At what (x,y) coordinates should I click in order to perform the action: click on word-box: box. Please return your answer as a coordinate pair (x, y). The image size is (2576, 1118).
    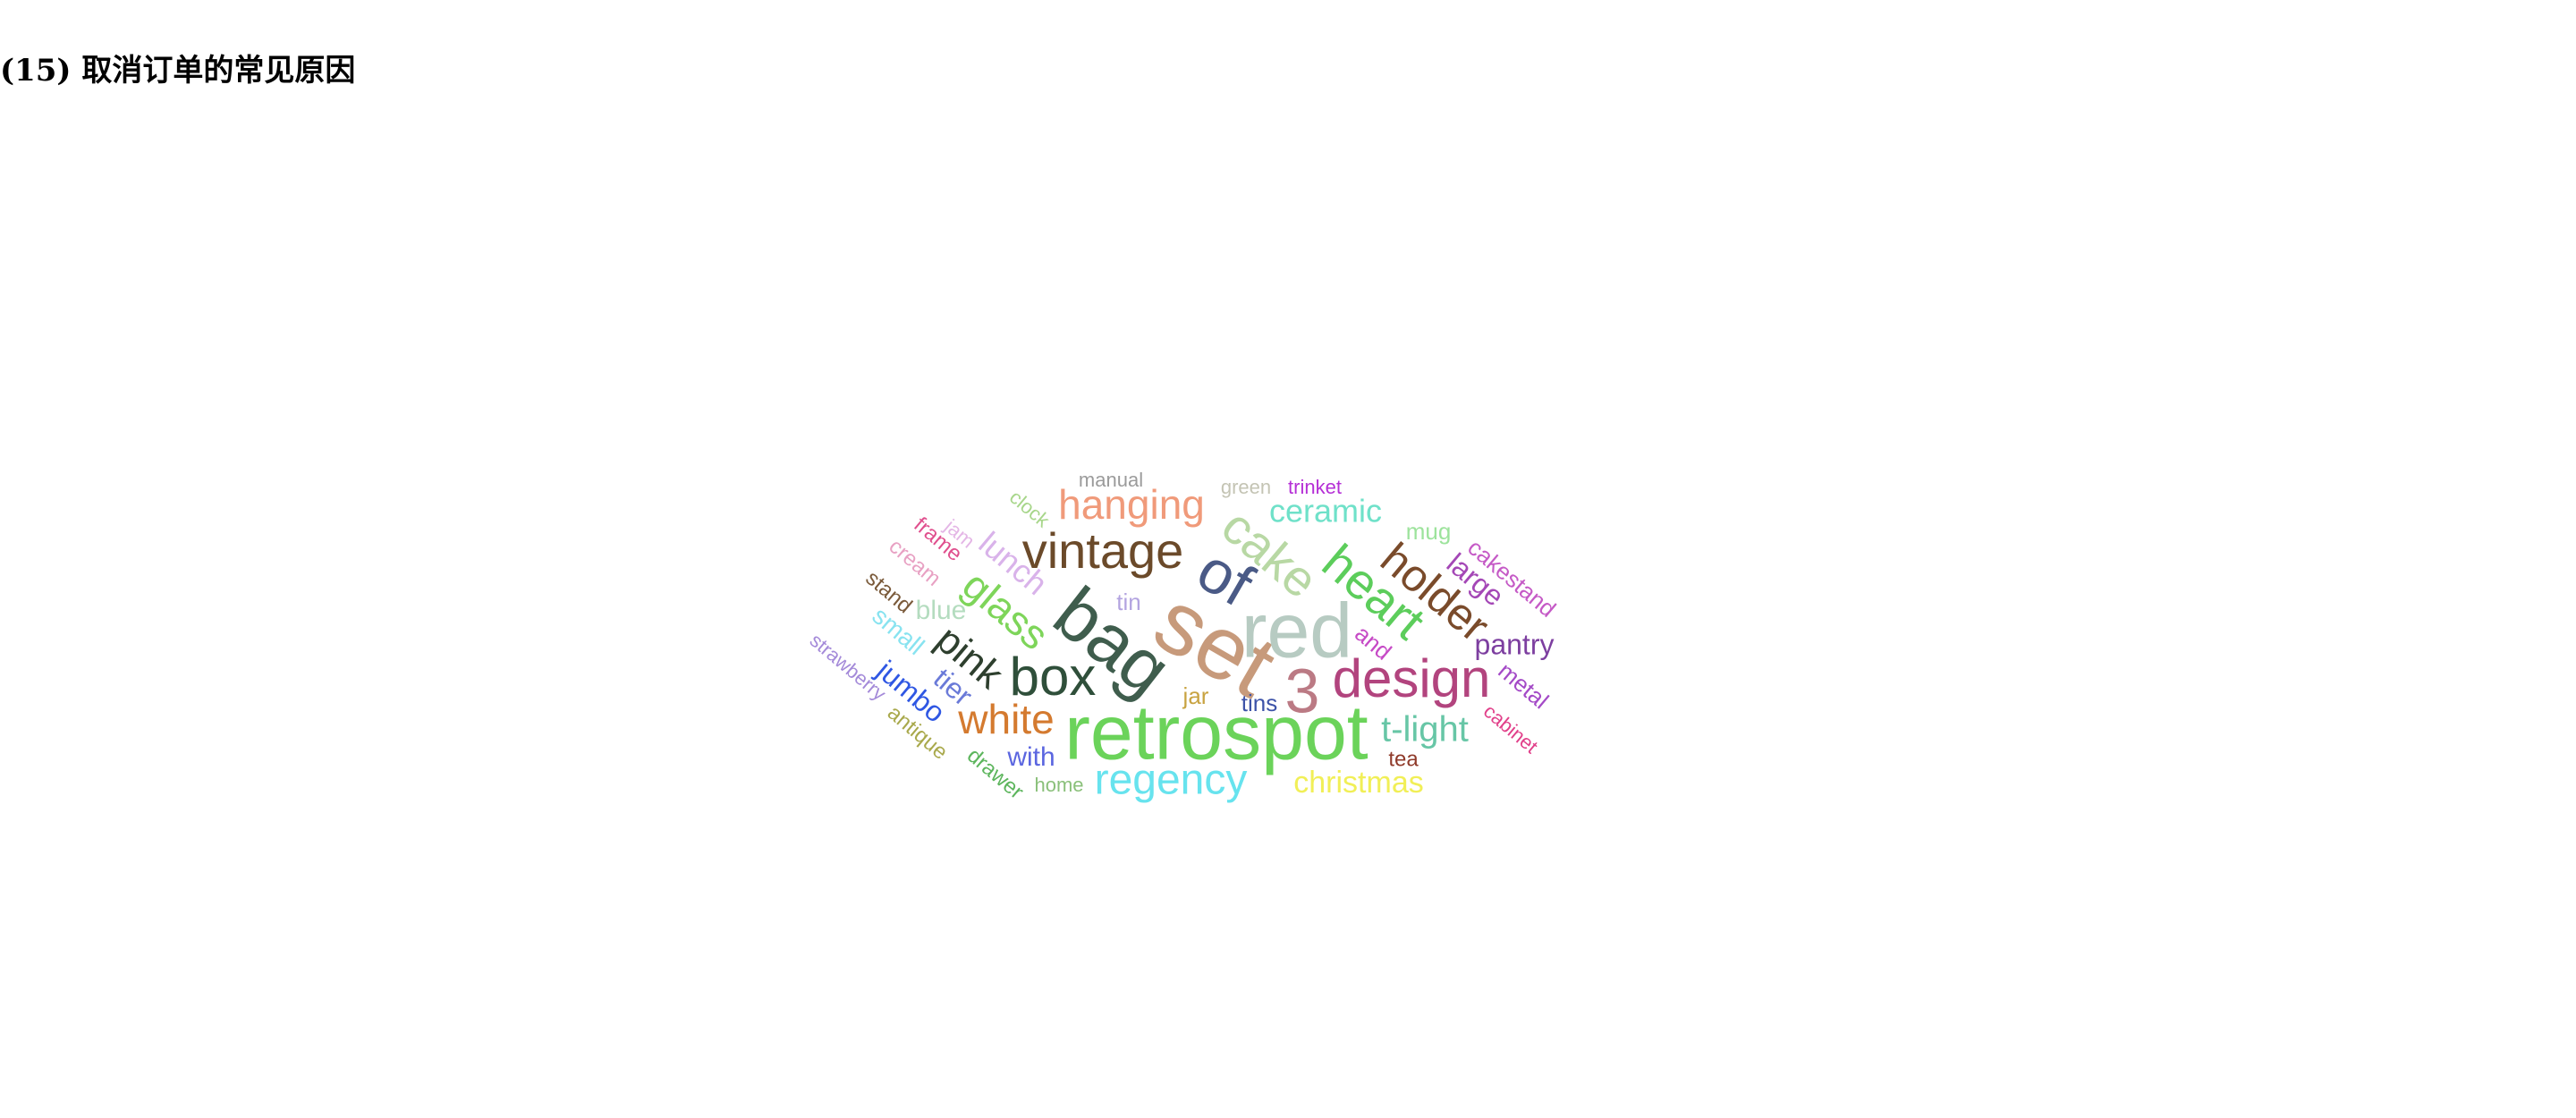
    Looking at the image, I should click on (1053, 677).